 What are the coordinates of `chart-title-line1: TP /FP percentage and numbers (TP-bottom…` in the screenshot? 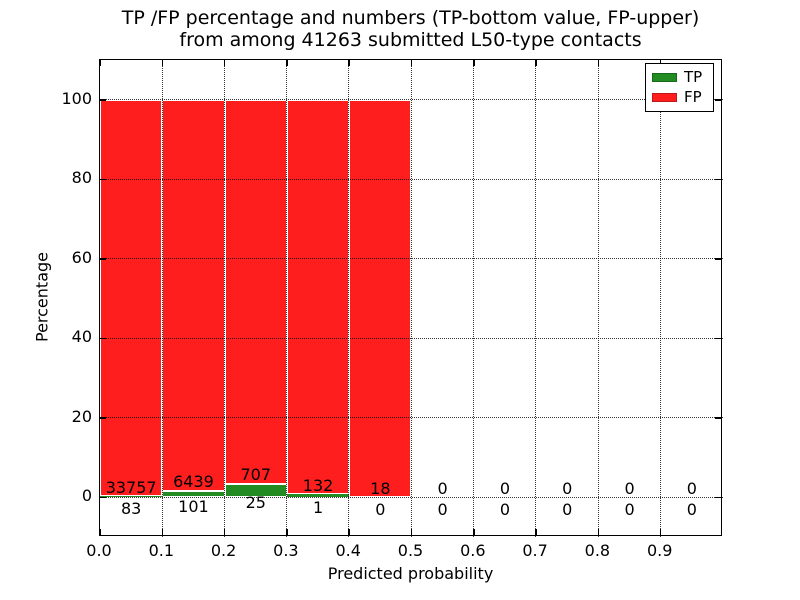 It's located at (410, 18).